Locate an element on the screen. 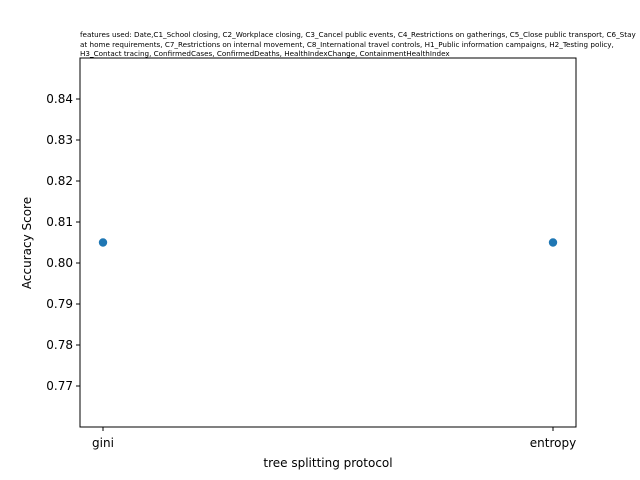 This screenshot has height=480, width=640. y-axis-label: Accuracy Score is located at coordinates (27, 243).